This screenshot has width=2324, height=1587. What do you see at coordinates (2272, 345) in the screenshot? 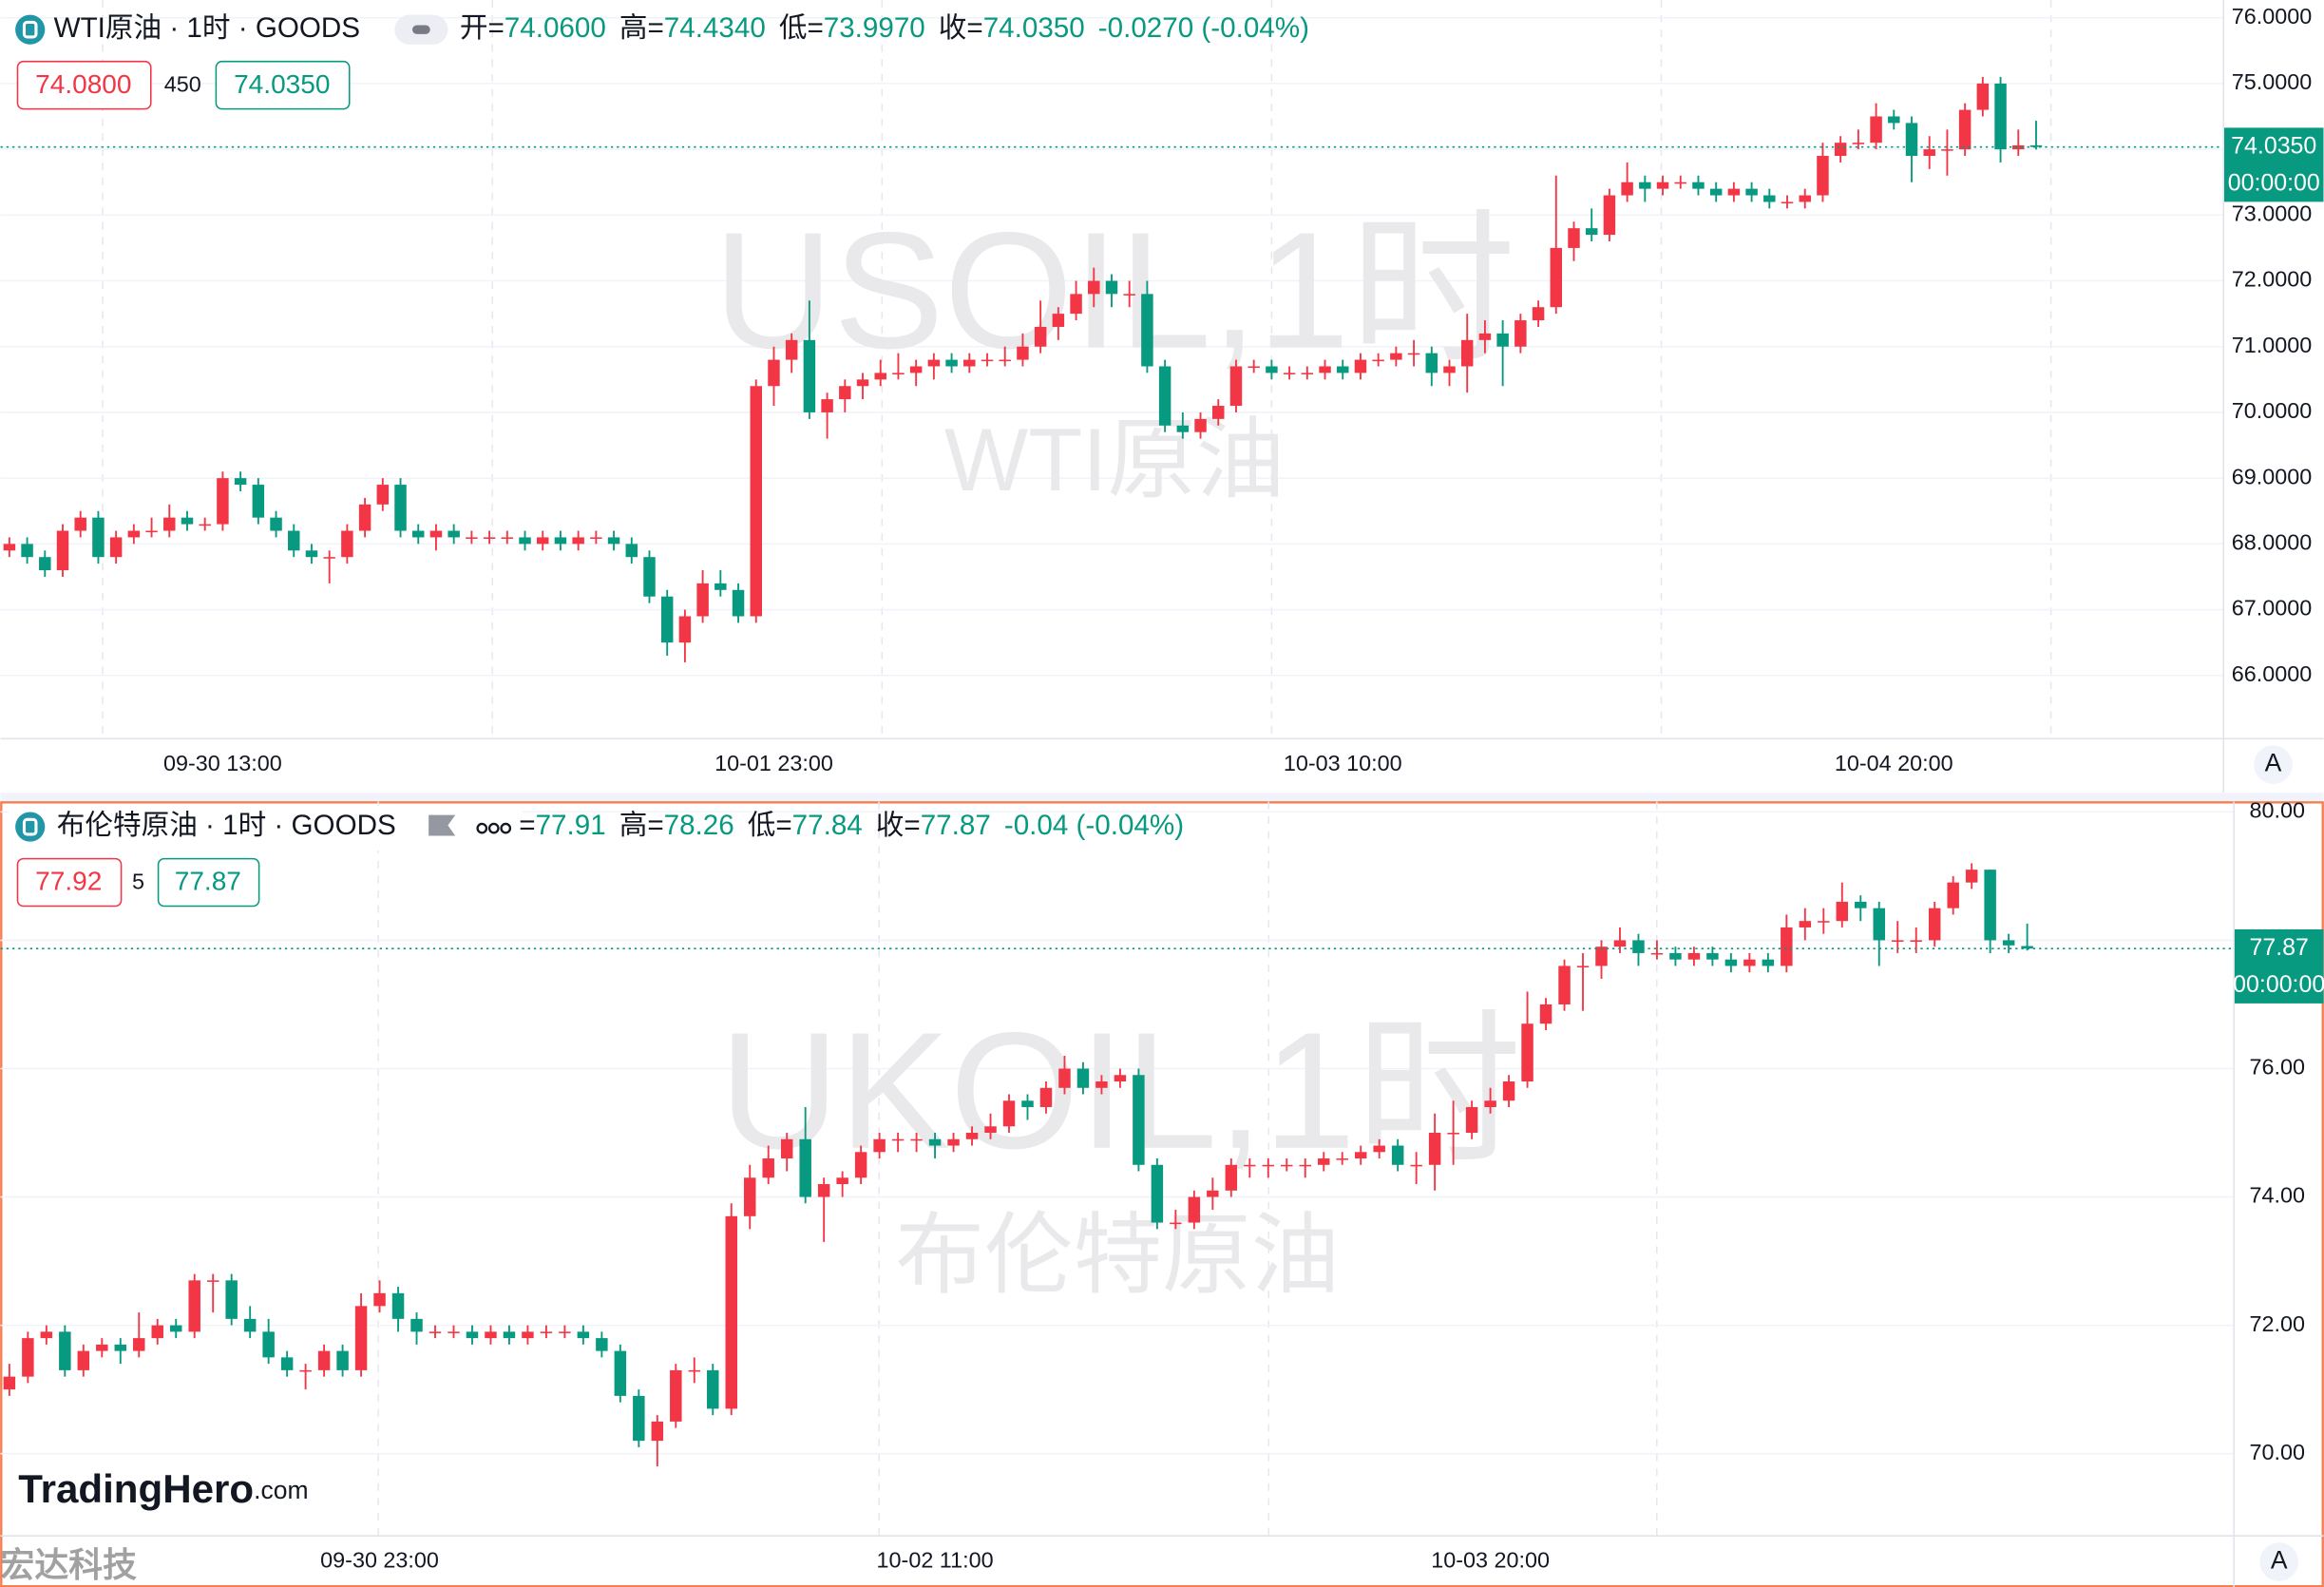
I see `y-tick-label: 71.0000` at bounding box center [2272, 345].